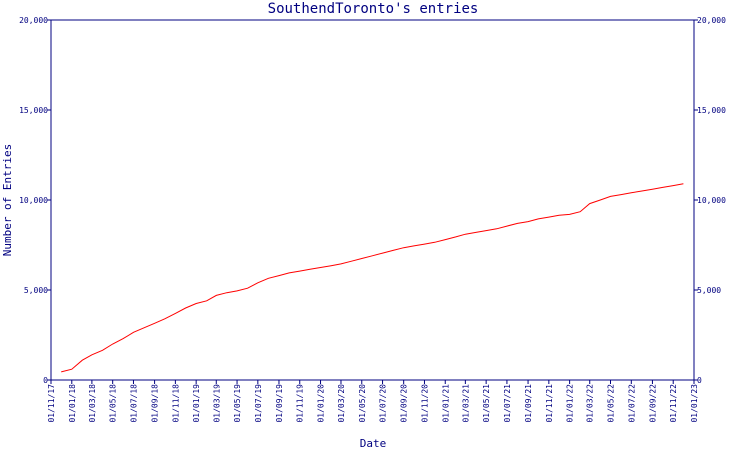 Image resolution: width=750 pixels, height=450 pixels. I want to click on y-tick-label-right: 10,000, so click(711, 200).